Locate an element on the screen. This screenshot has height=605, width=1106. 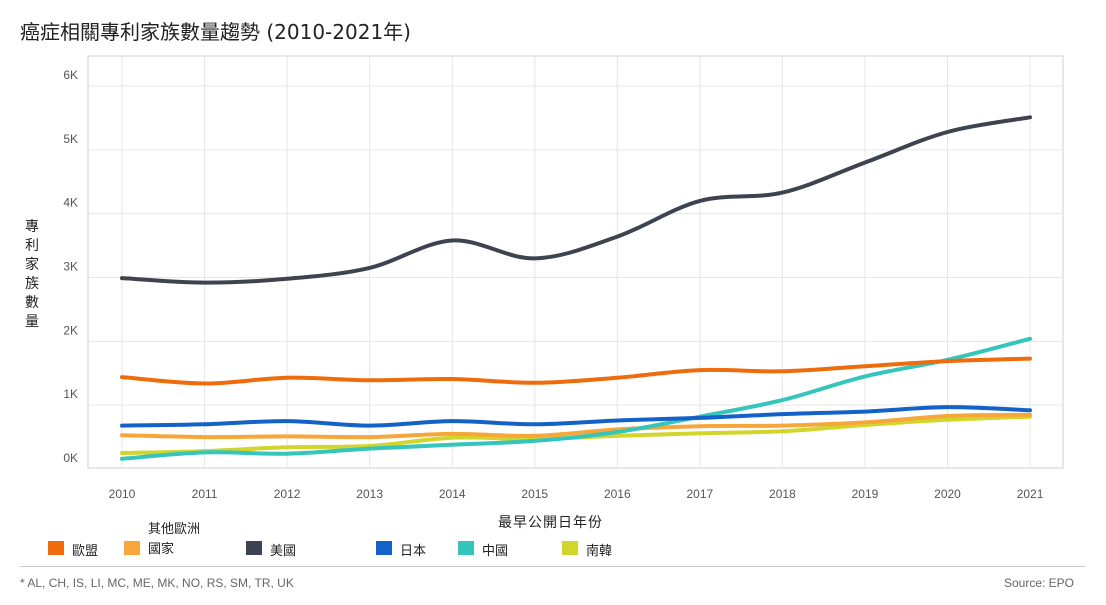
x-tick-label: 2013 is located at coordinates (369, 494).